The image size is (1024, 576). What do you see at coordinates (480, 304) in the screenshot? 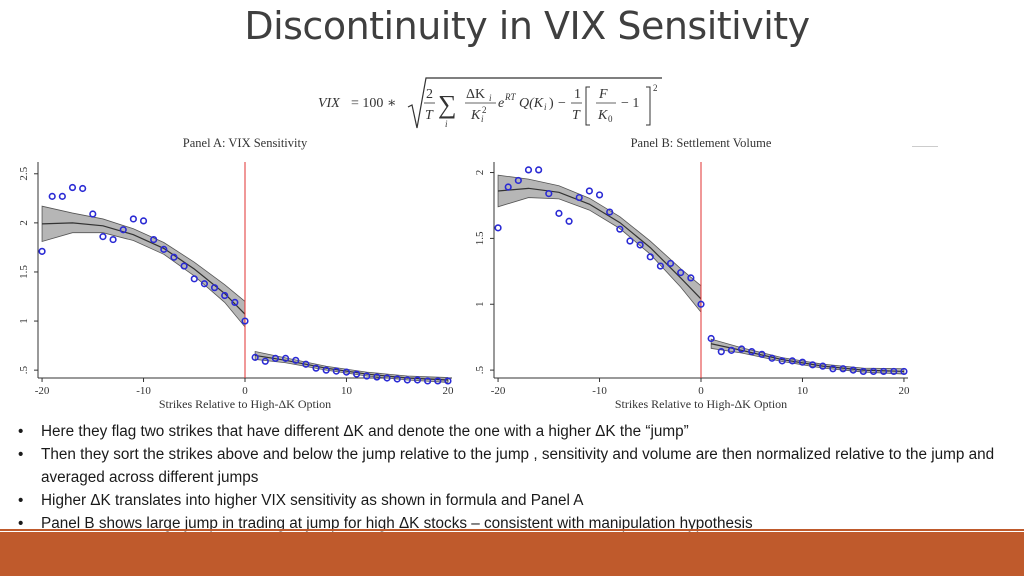
I see `chartb-y-tick-label: 1` at bounding box center [480, 304].